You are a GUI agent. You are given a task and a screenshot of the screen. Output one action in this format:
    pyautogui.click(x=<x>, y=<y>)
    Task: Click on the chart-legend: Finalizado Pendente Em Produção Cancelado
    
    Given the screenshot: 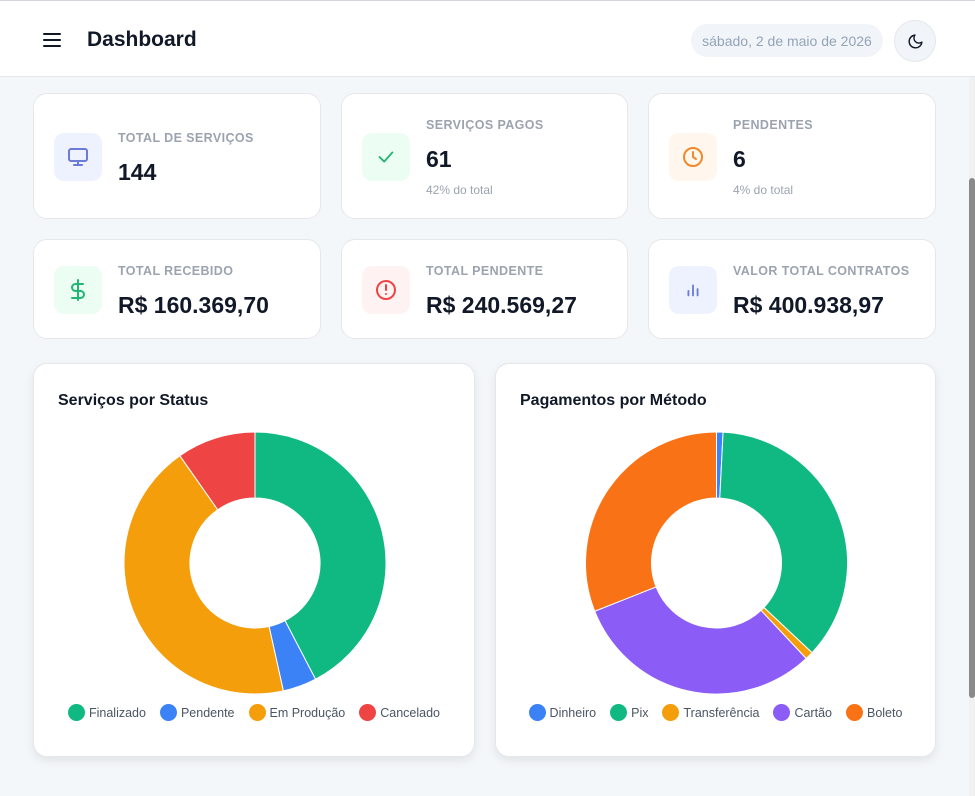 What is the action you would take?
    pyautogui.click(x=254, y=712)
    